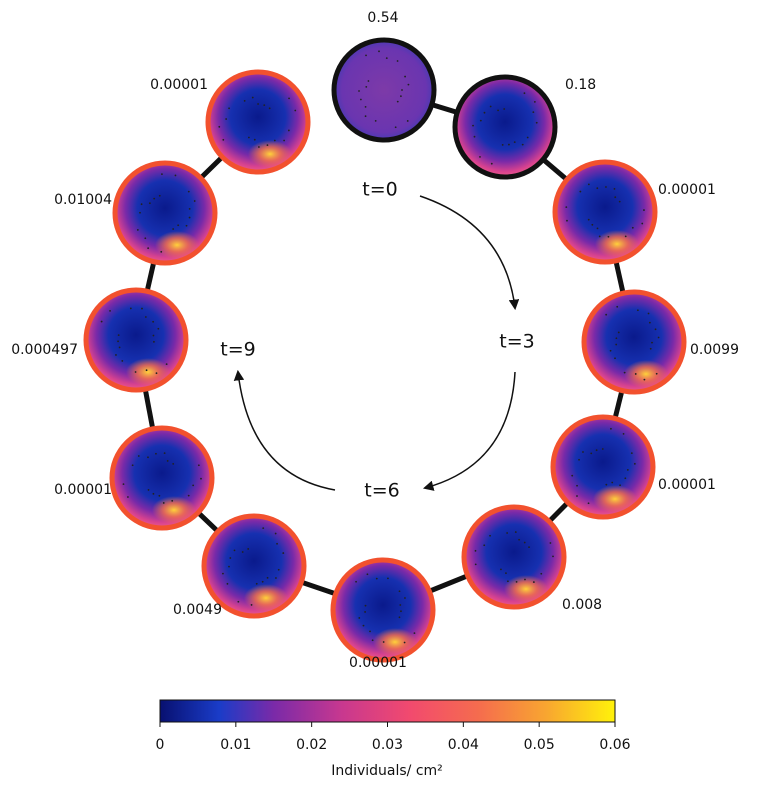 The width and height of the screenshot is (757, 787). I want to click on colorbar-label: Individuals/ cm², so click(387, 771).